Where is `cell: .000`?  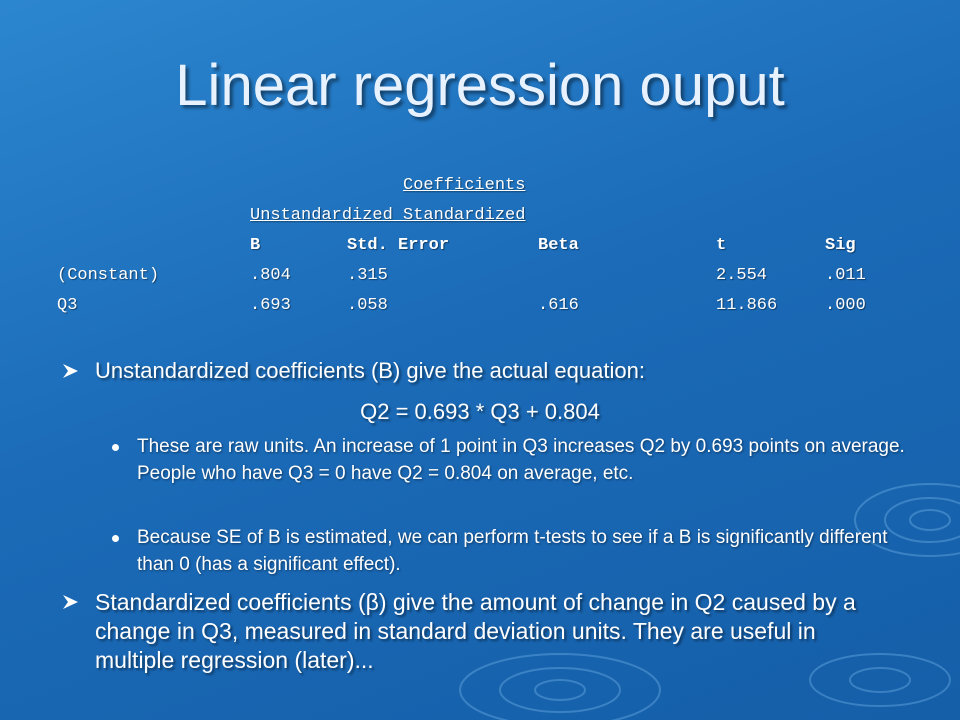 cell: .000 is located at coordinates (845, 305).